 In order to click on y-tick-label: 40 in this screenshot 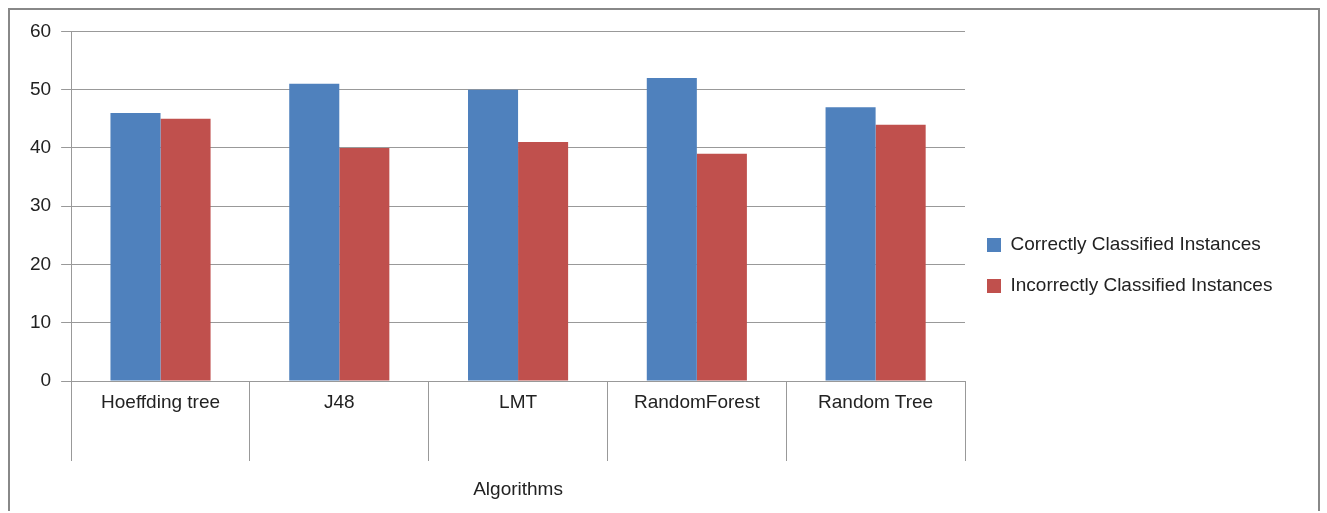, I will do `click(40, 147)`.